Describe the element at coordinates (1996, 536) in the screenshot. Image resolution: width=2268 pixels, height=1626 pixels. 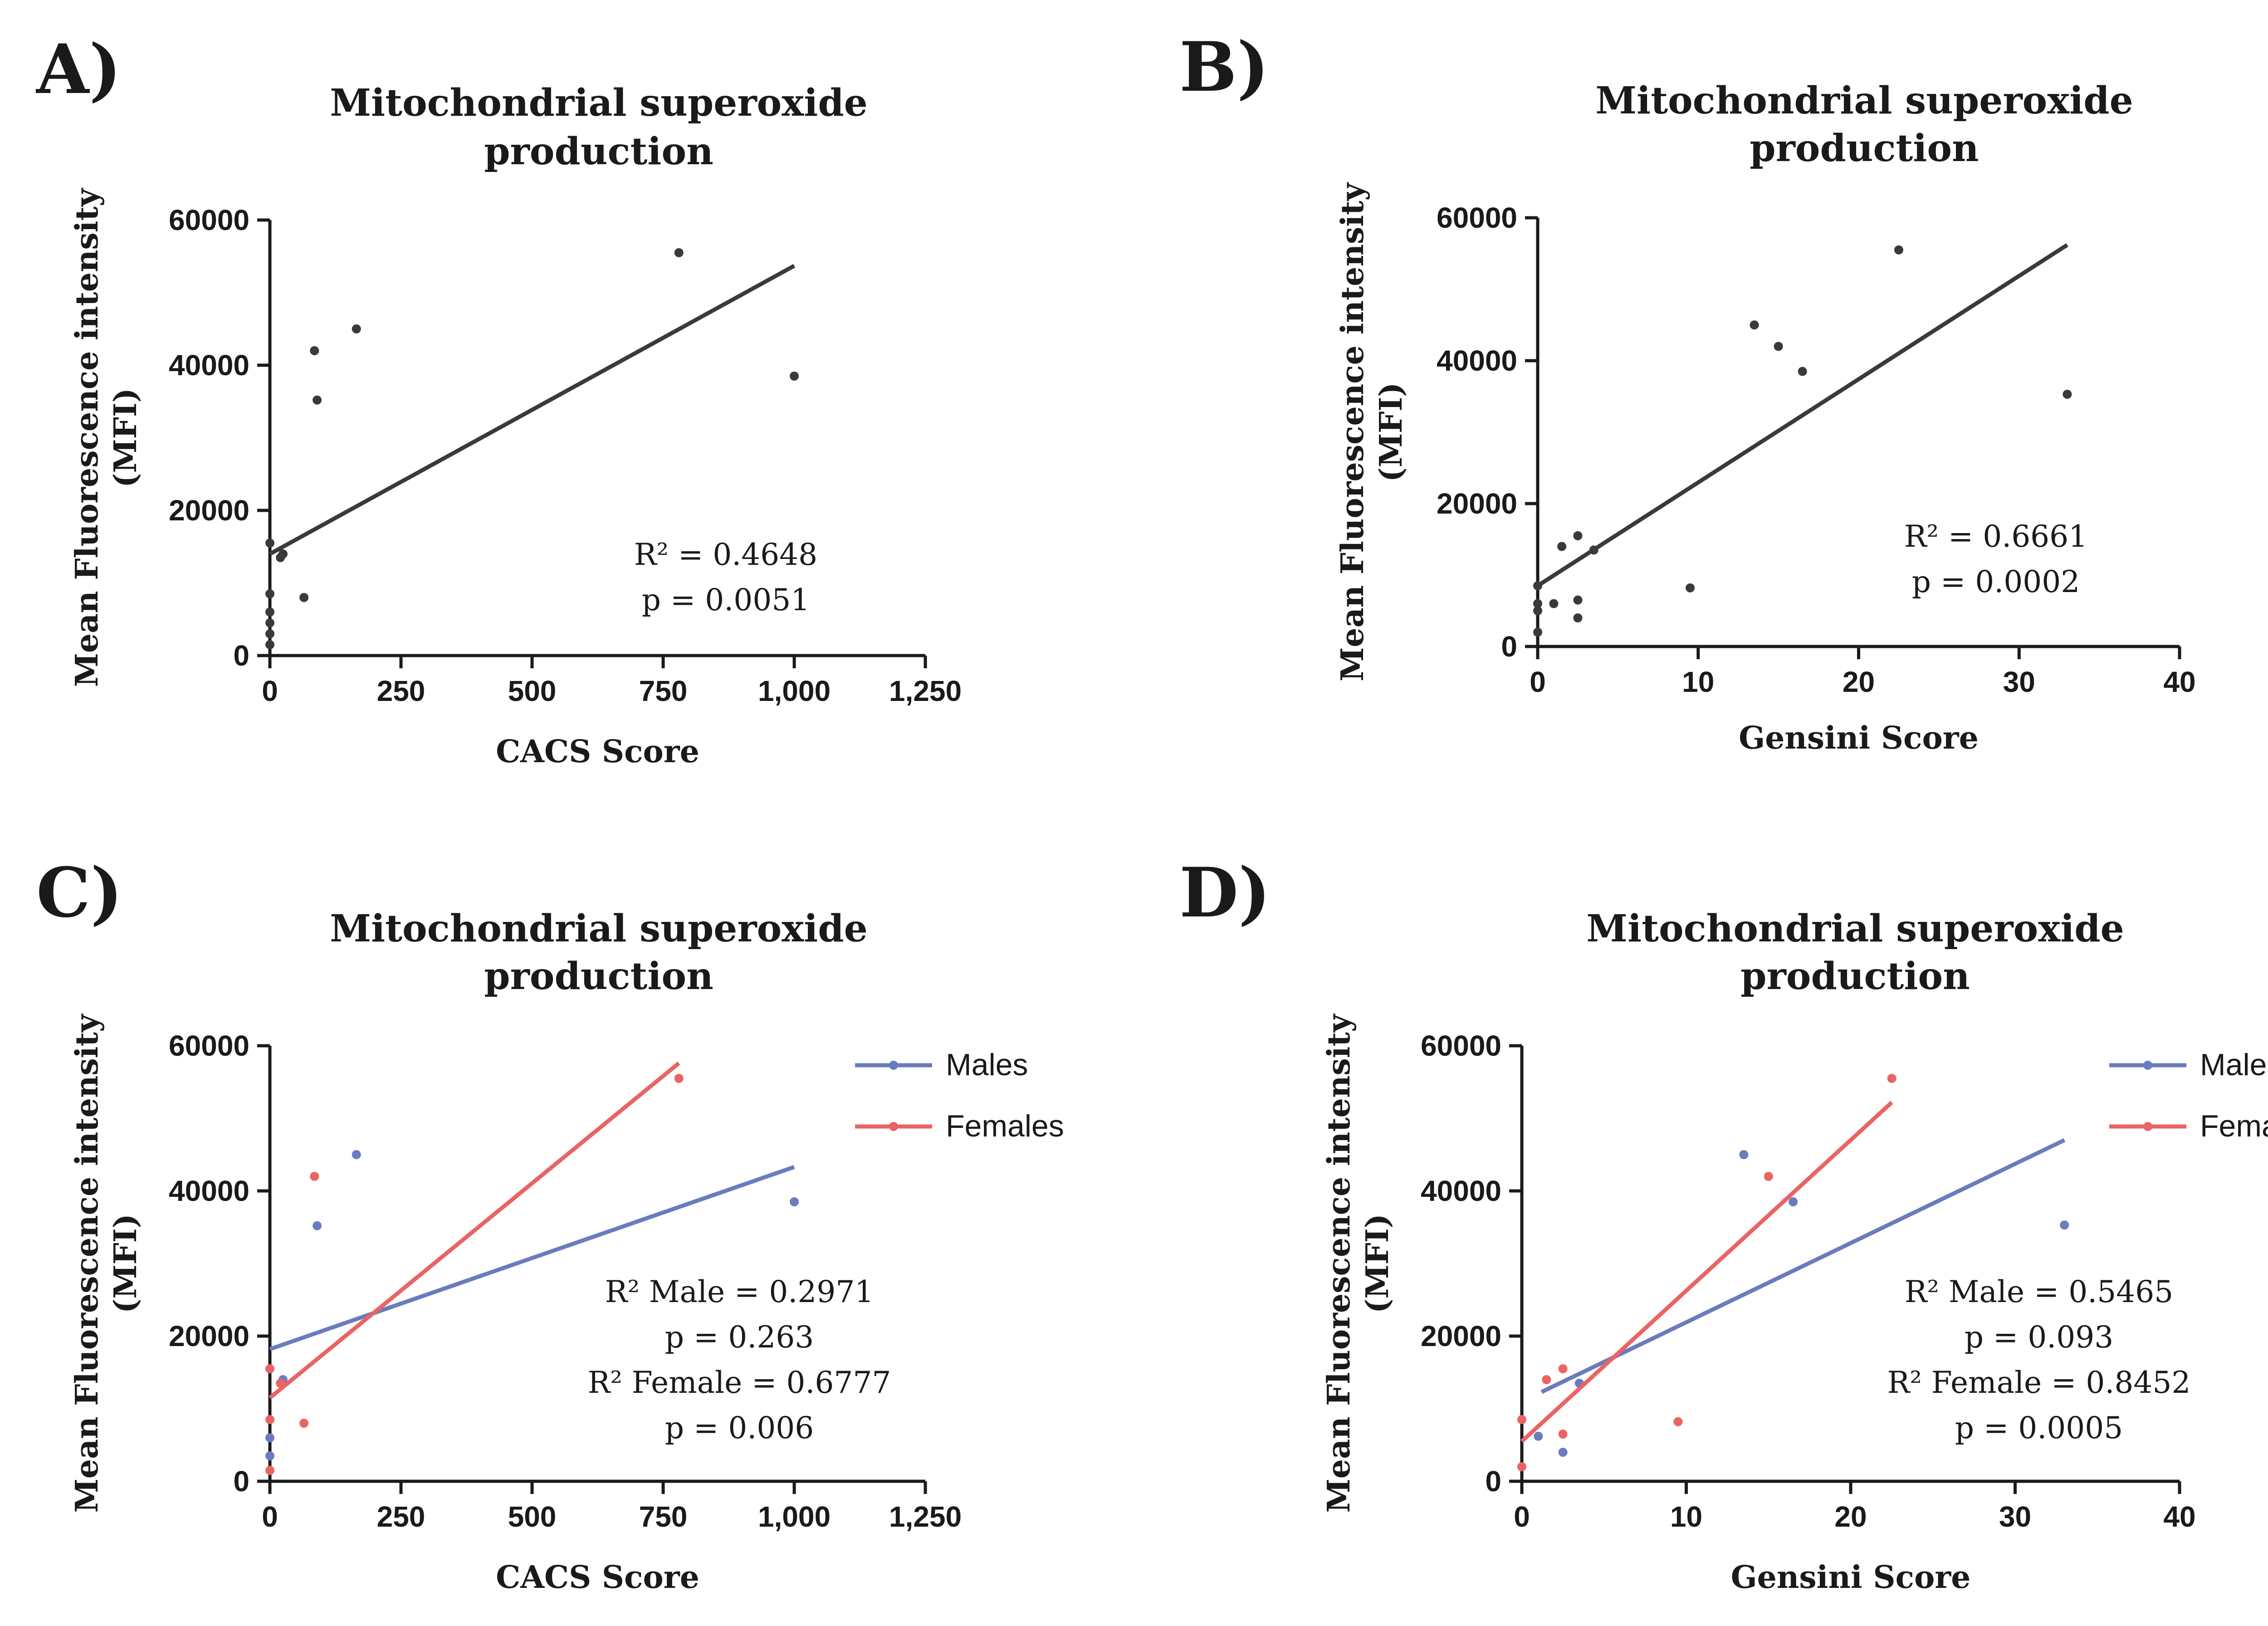
I see `stat-annotation: R² = 0.6661` at that location.